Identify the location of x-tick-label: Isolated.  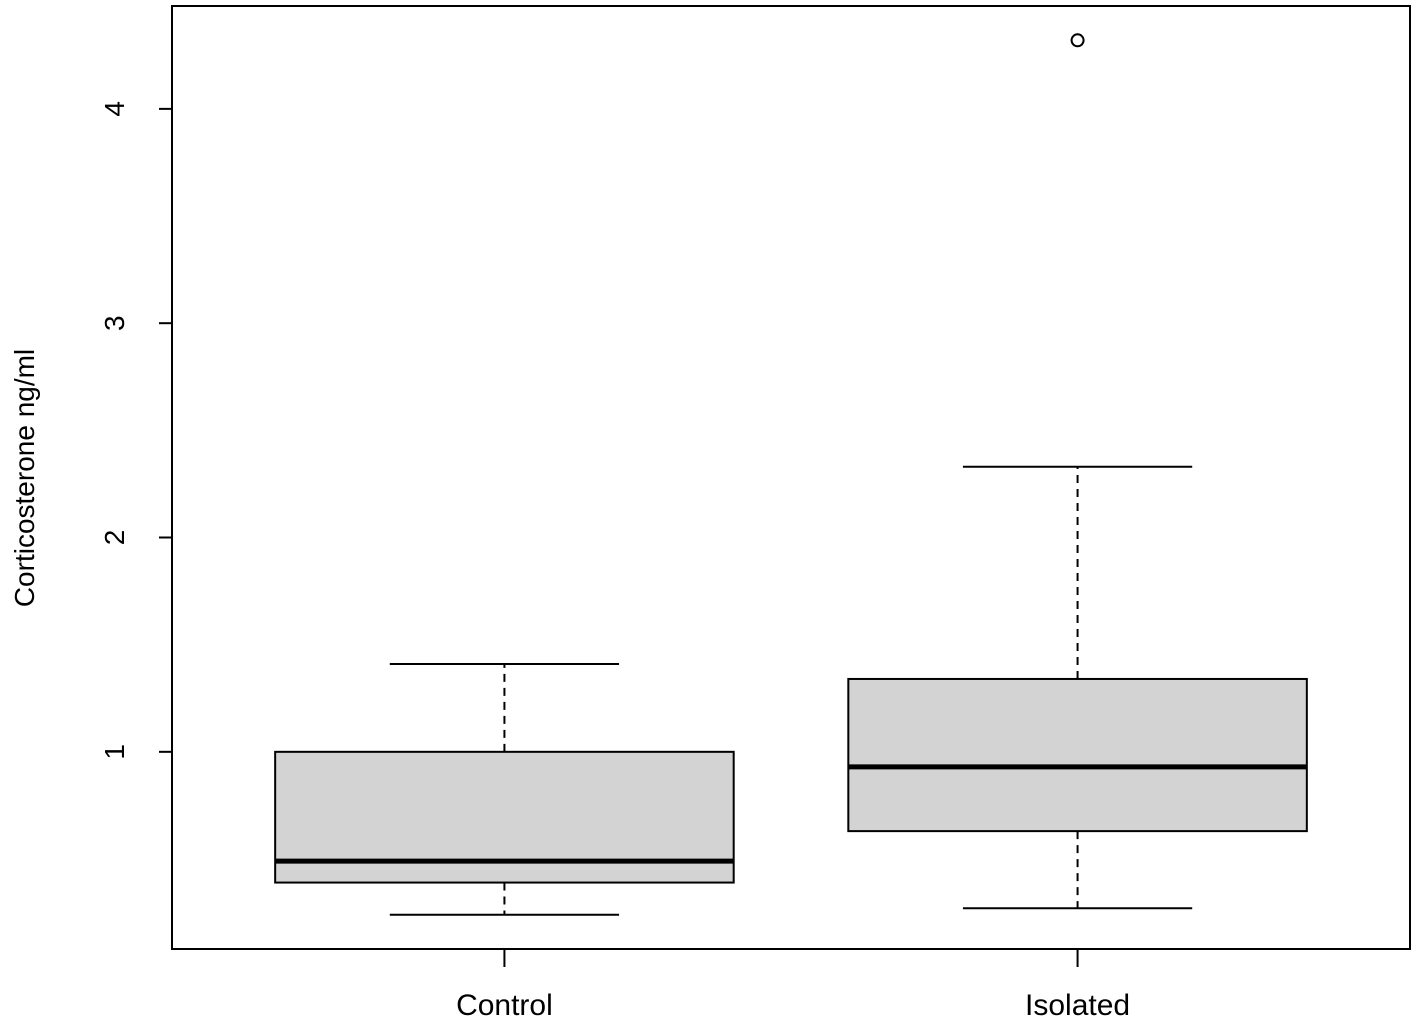
(1077, 1005).